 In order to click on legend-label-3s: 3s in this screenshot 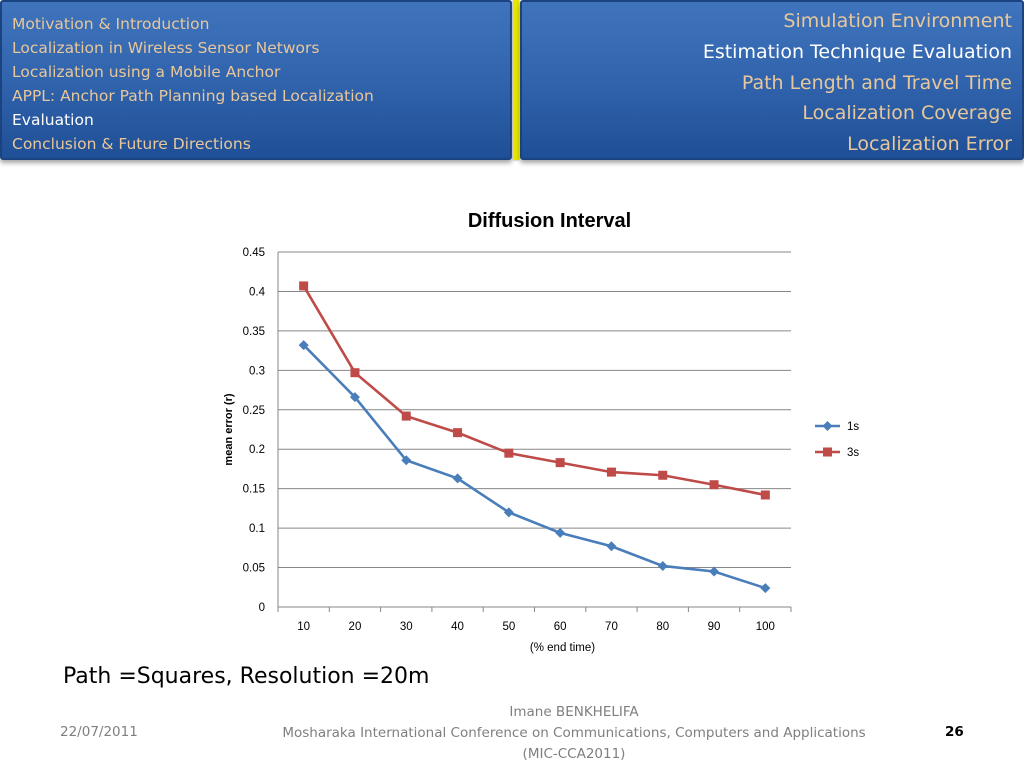, I will do `click(853, 453)`.